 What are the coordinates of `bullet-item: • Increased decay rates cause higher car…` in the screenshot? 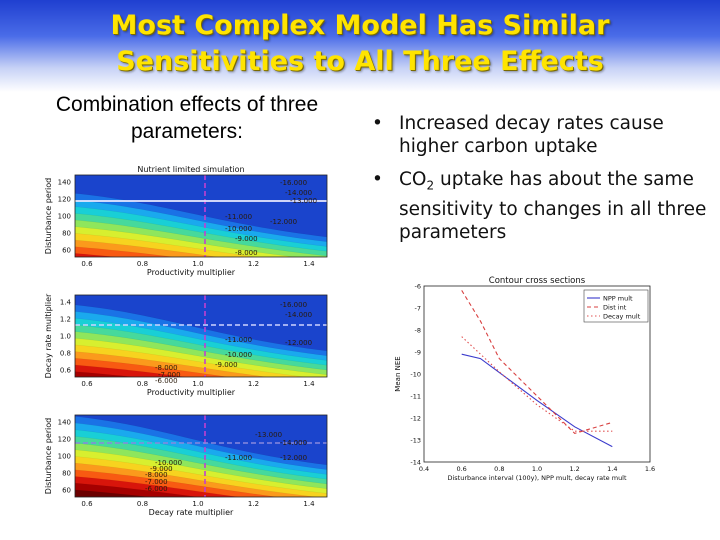 It's located at (540, 135).